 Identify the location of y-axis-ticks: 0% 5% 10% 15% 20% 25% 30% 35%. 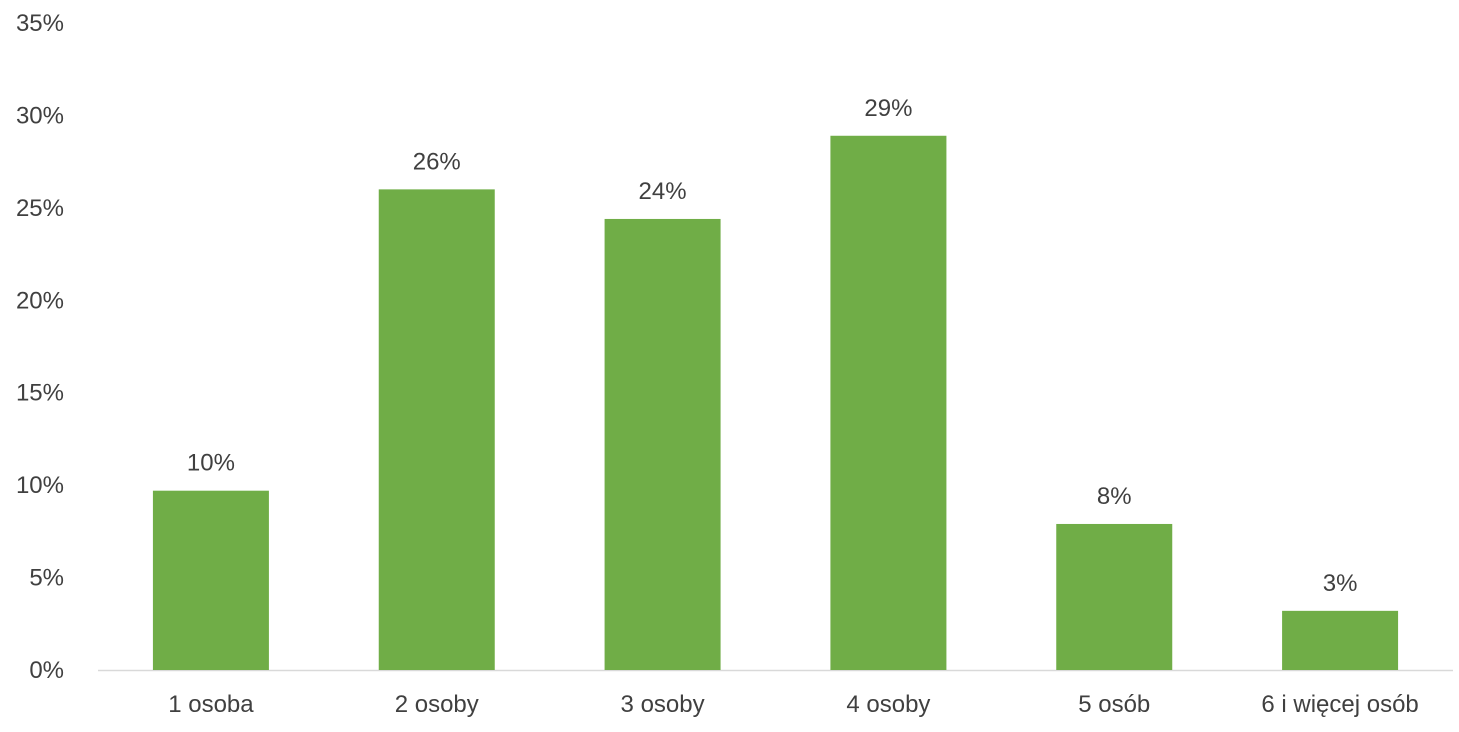
(40, 347).